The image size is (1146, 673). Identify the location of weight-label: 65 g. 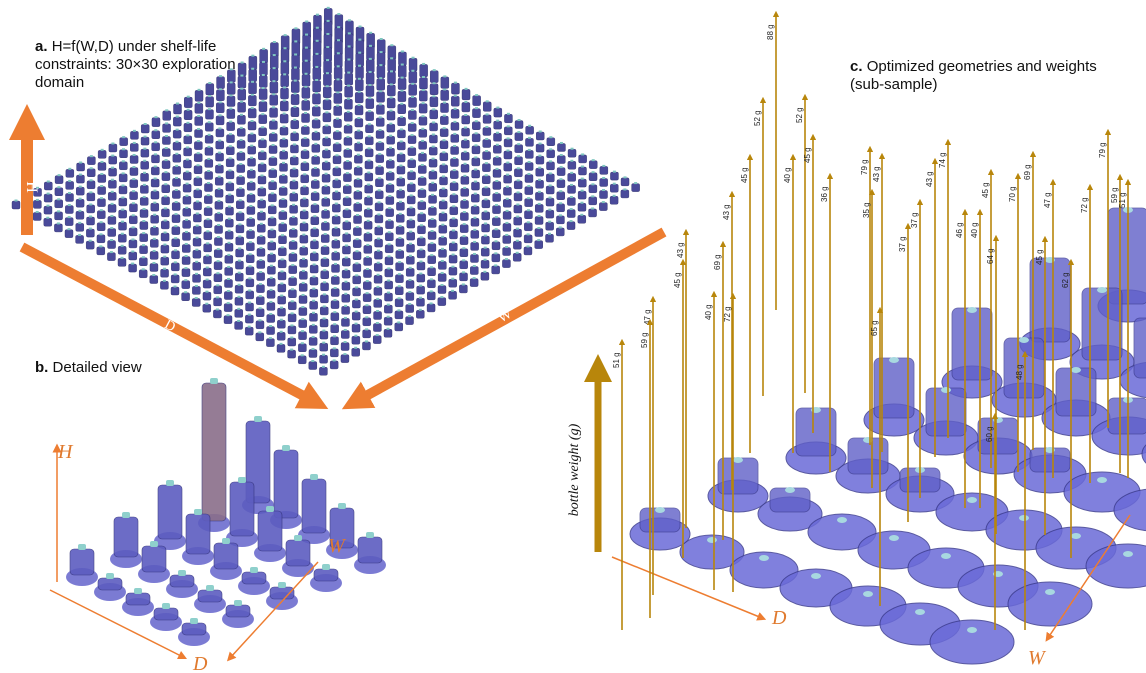
(874, 328).